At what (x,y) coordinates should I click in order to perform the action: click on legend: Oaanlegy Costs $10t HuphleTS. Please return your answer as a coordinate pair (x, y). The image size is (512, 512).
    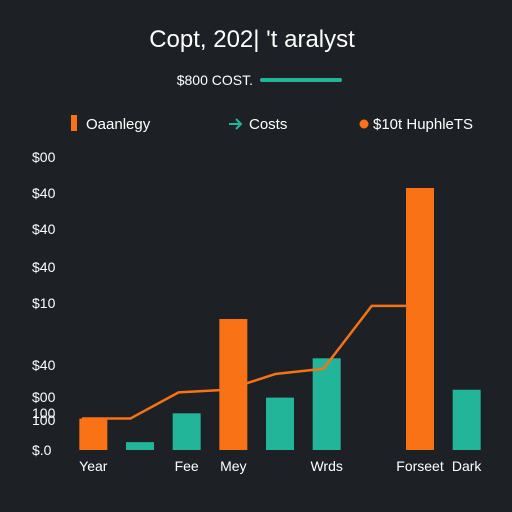
    Looking at the image, I should click on (272, 124).